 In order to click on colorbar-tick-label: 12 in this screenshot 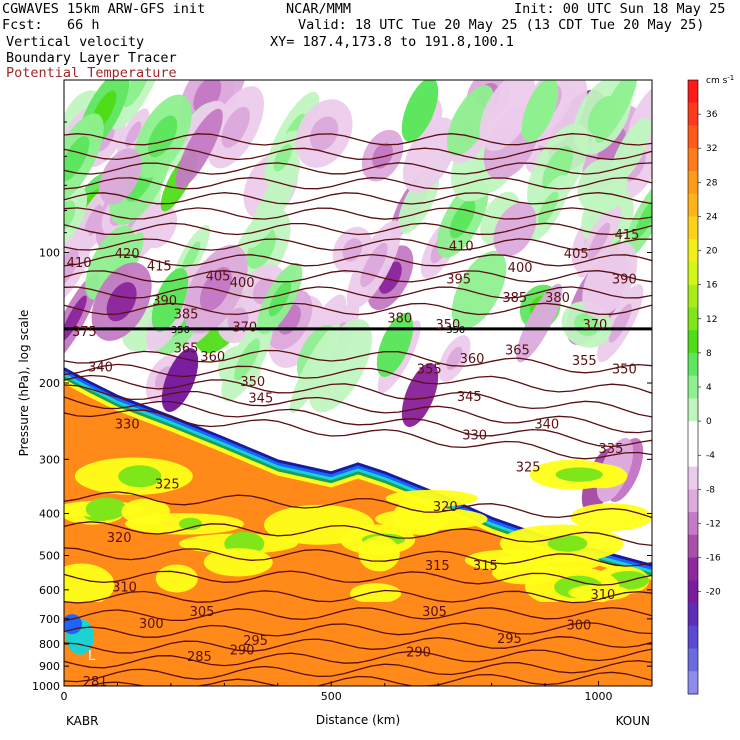, I will do `click(711, 320)`.